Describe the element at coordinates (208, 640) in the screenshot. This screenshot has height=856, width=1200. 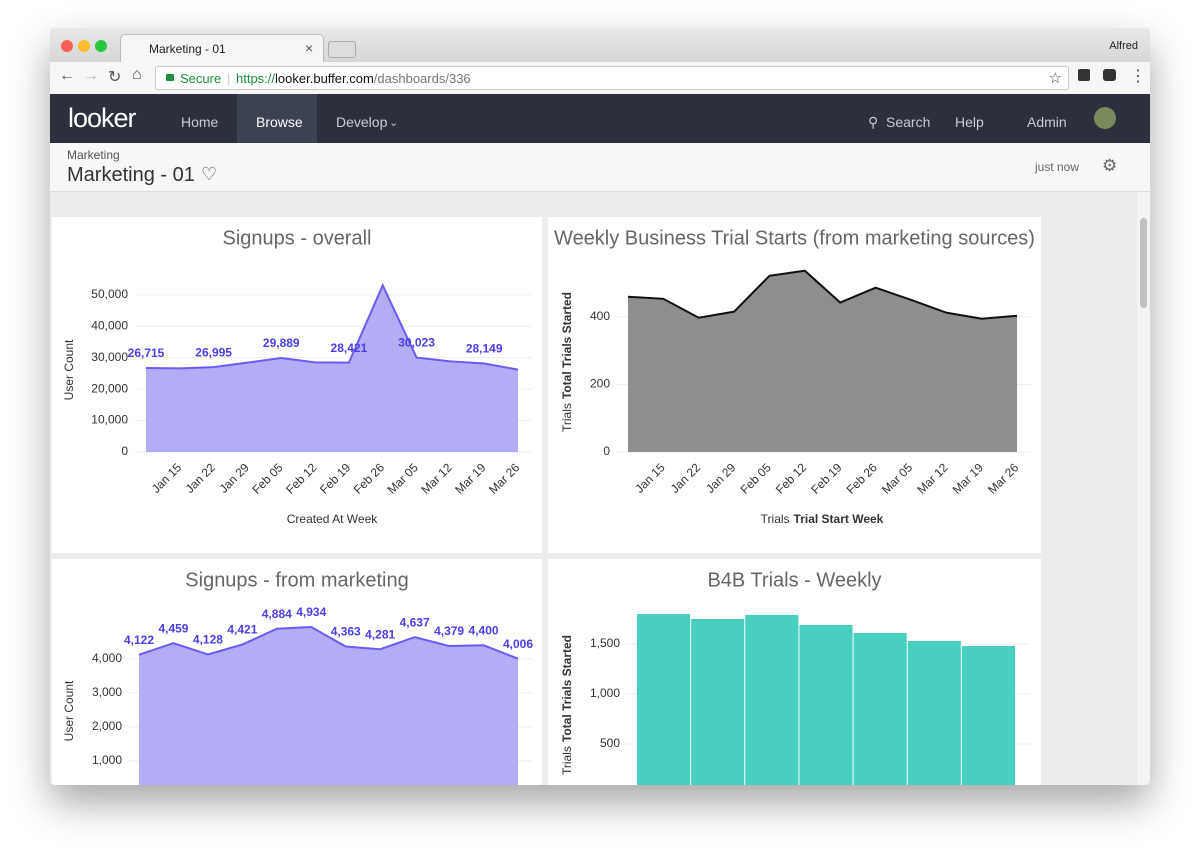
I see `data-label: 4,128` at that location.